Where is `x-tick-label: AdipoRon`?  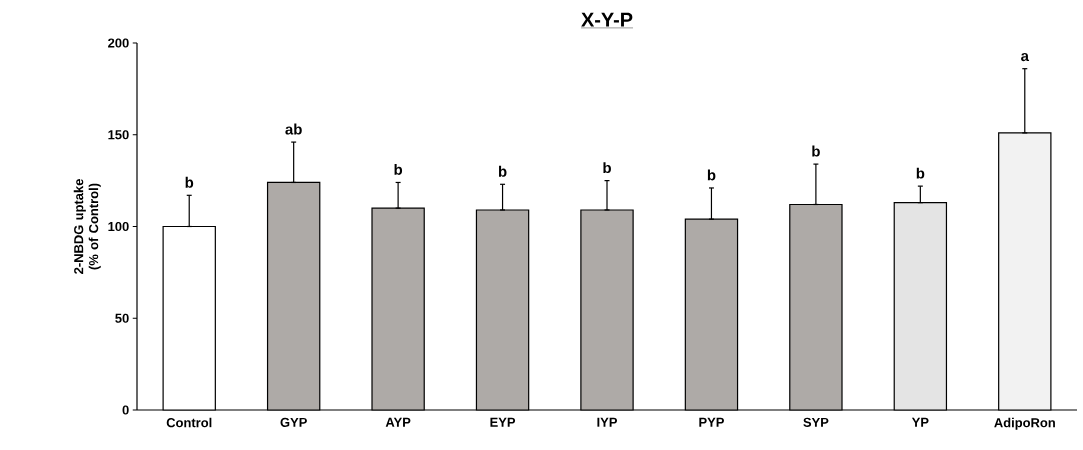
x-tick-label: AdipoRon is located at coordinates (1024, 423).